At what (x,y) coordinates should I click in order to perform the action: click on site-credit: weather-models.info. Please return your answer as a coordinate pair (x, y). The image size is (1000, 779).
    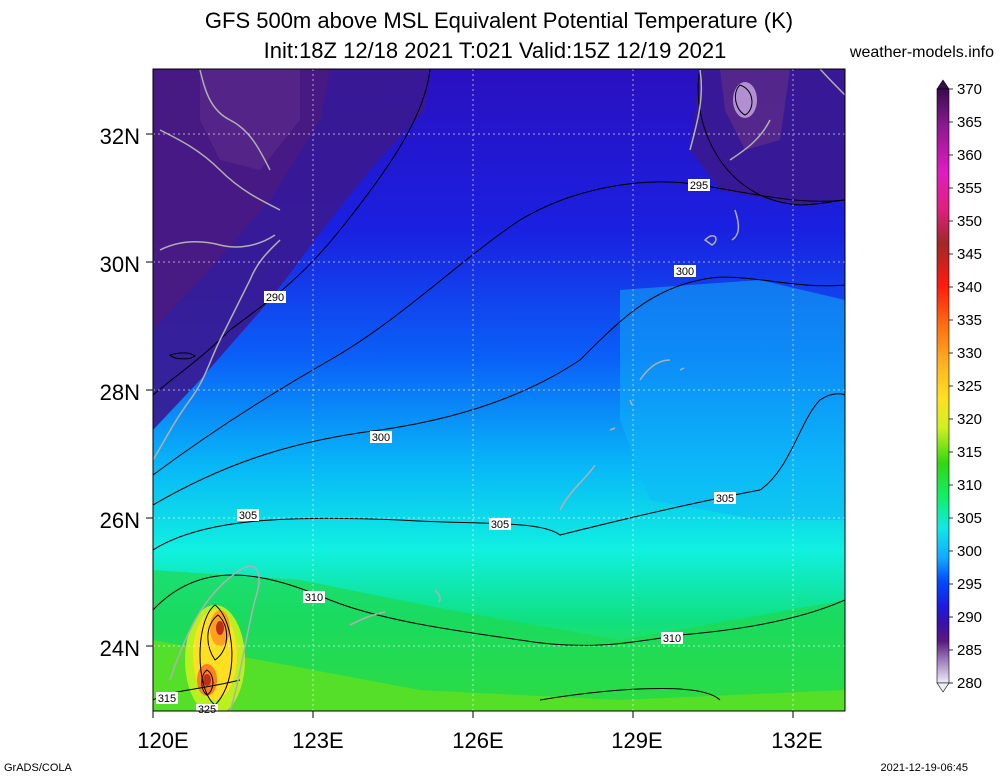
    Looking at the image, I should click on (921, 52).